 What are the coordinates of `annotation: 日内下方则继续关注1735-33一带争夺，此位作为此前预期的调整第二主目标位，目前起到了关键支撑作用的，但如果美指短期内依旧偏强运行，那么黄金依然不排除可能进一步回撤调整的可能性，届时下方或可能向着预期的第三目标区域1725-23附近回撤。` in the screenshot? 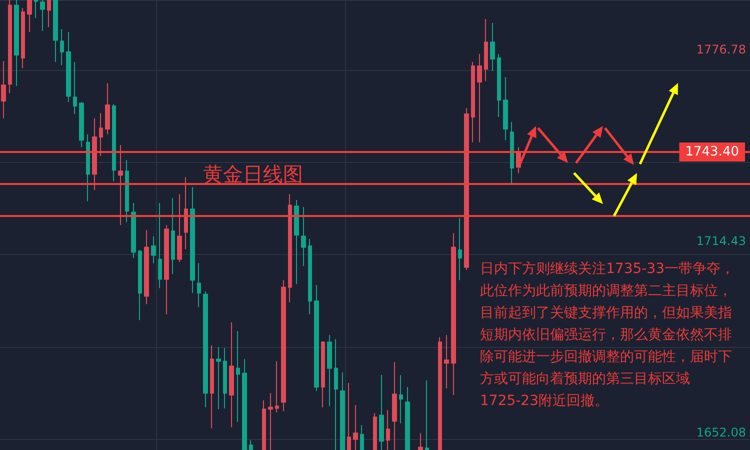 It's located at (607, 335).